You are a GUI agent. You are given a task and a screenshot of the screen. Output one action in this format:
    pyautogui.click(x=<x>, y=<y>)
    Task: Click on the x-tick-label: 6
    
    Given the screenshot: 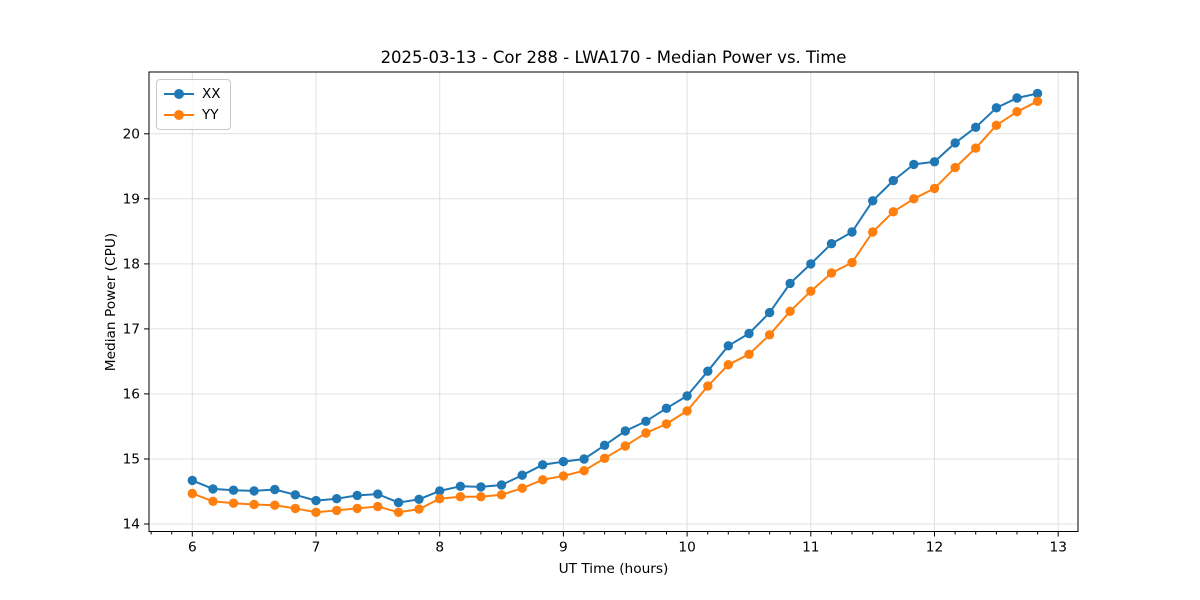 What is the action you would take?
    pyautogui.click(x=192, y=548)
    